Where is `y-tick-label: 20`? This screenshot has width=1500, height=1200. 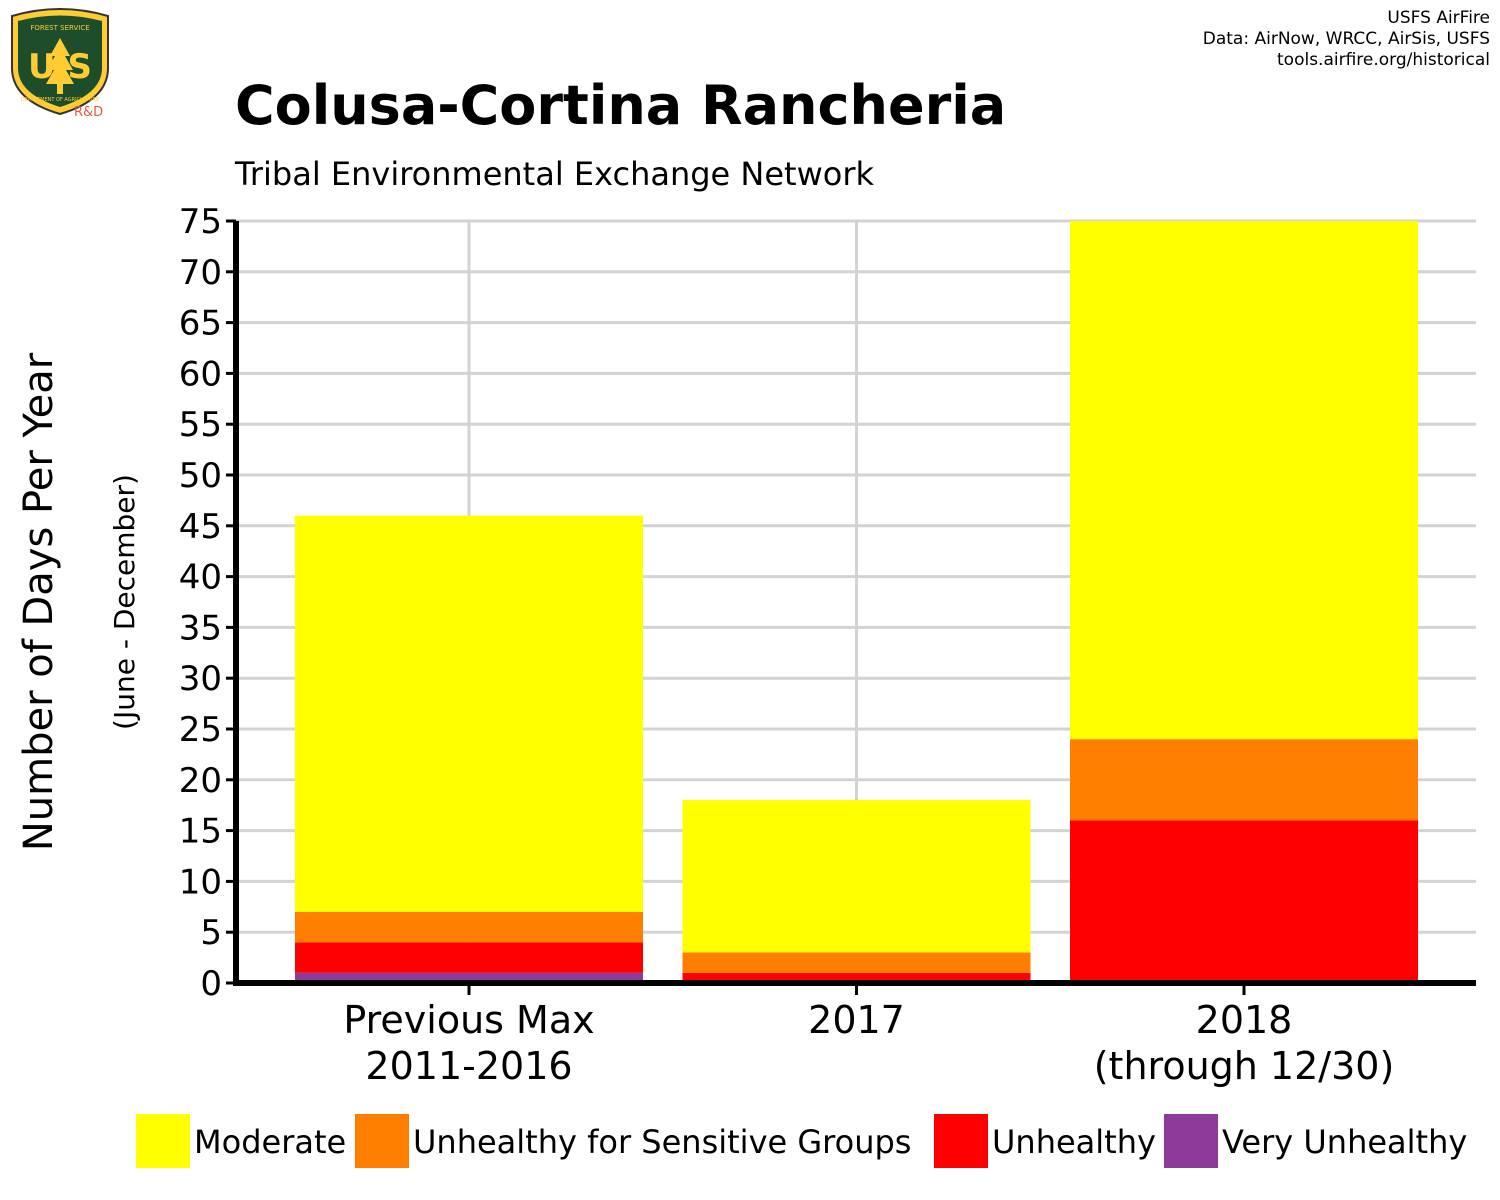
y-tick-label: 20 is located at coordinates (200, 781).